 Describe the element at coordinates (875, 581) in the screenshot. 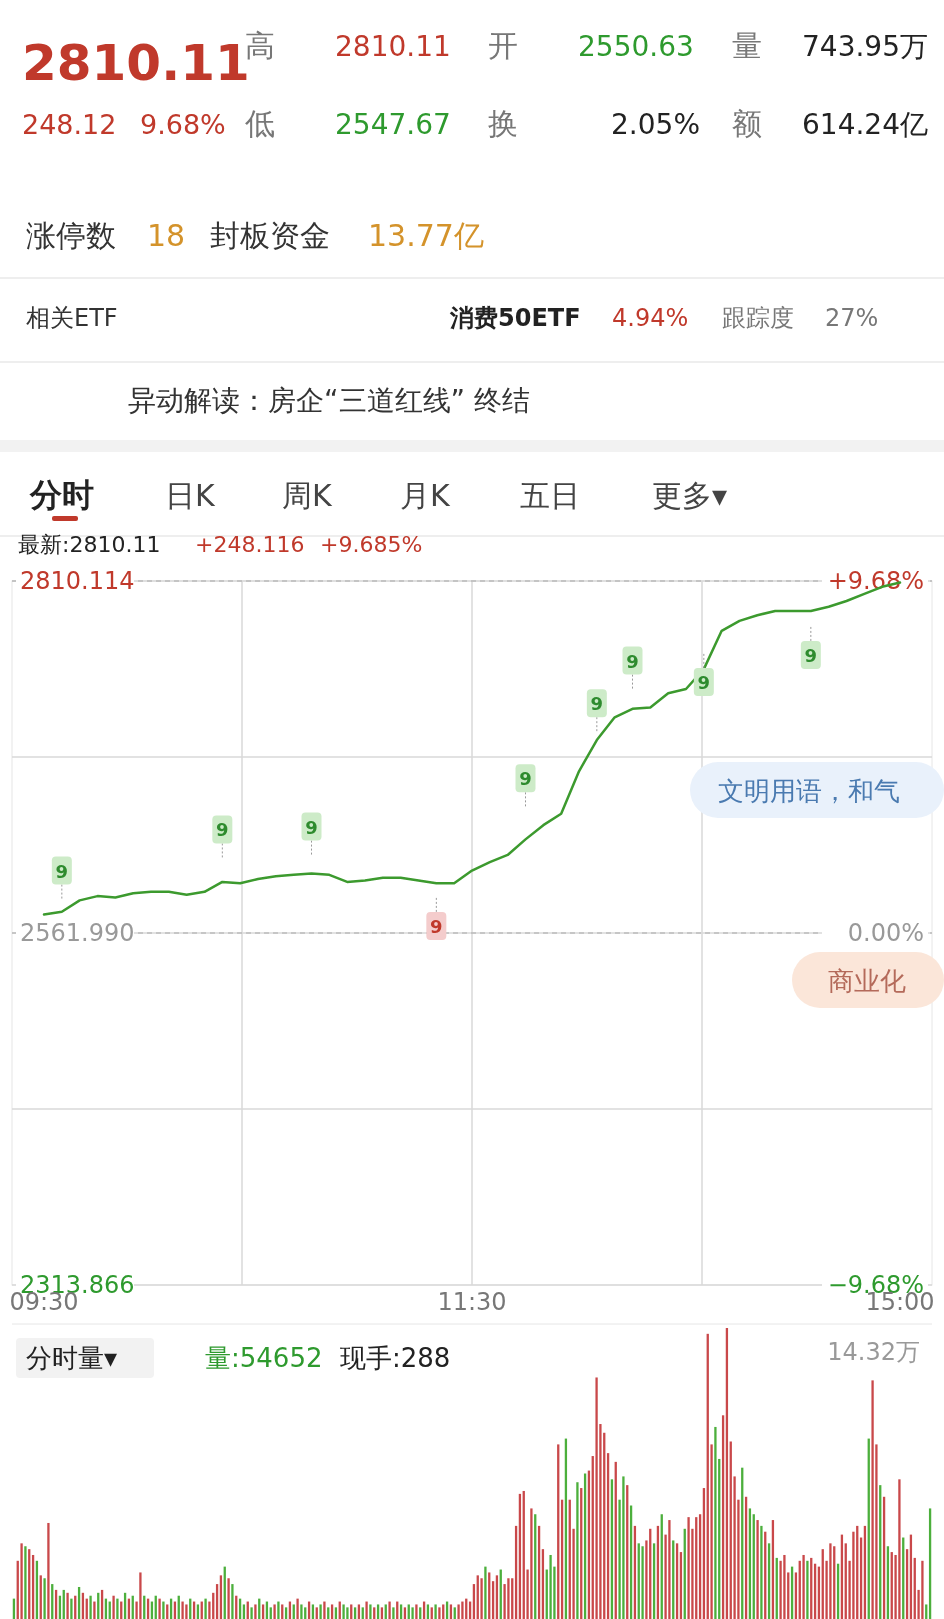

I see `y2-tick-label: +9.68%` at that location.